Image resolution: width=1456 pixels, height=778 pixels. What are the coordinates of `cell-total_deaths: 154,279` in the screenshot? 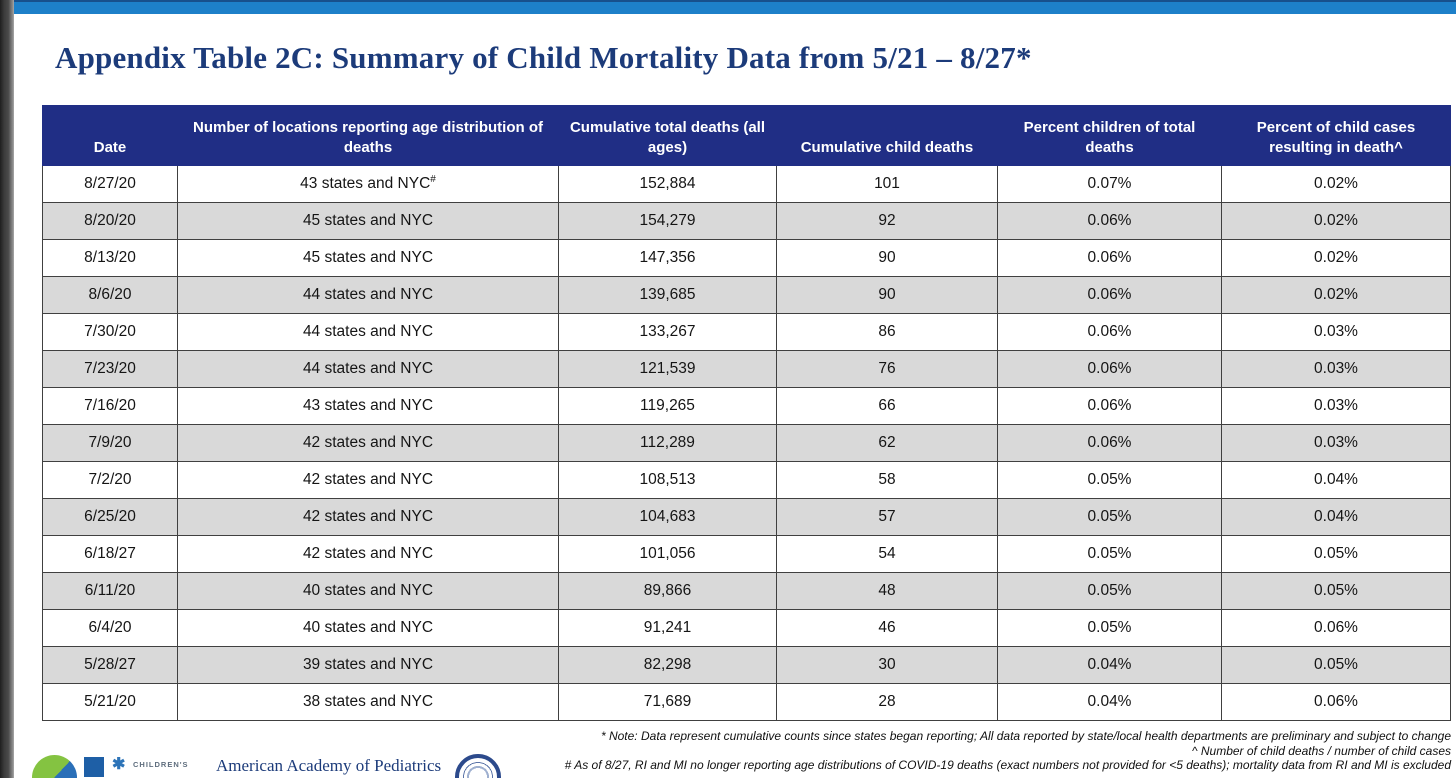 It's located at (667, 221).